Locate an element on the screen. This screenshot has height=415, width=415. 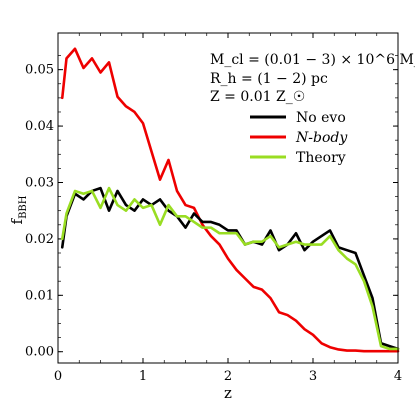
x-tick-label: 4 is located at coordinates (398, 376).